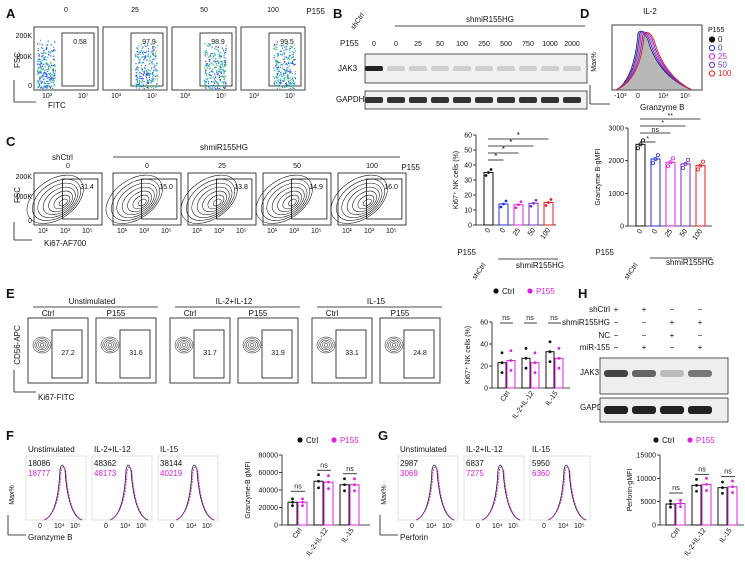 This screenshot has height=566, width=745. Describe the element at coordinates (700, 309) in the screenshot. I see `panel-h-sign: −` at that location.